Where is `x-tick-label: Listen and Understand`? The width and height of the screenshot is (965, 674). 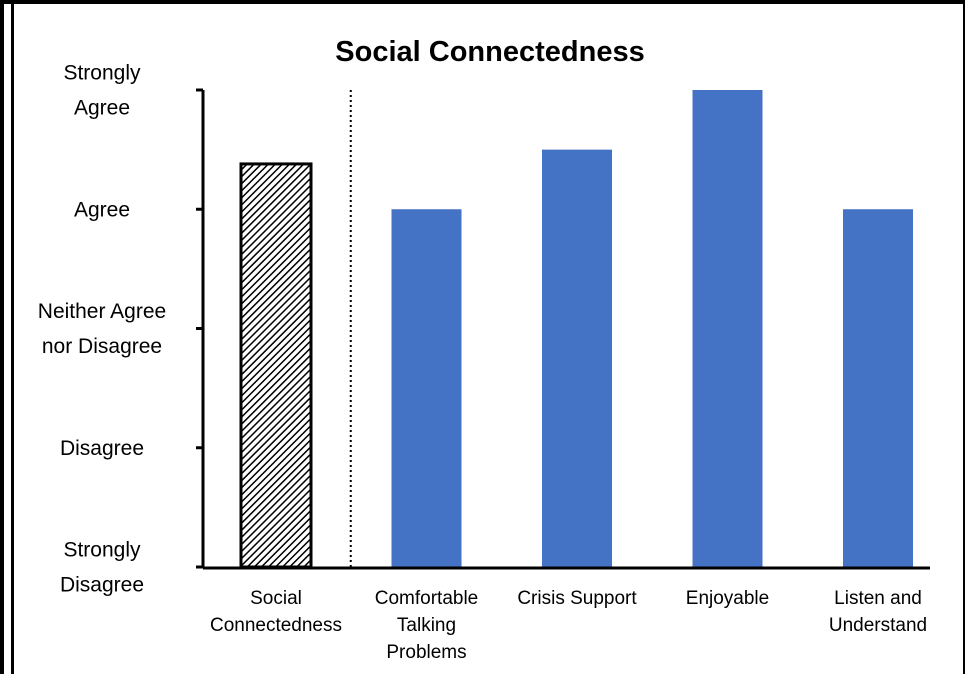 x-tick-label: Listen and Understand is located at coordinates (878, 612).